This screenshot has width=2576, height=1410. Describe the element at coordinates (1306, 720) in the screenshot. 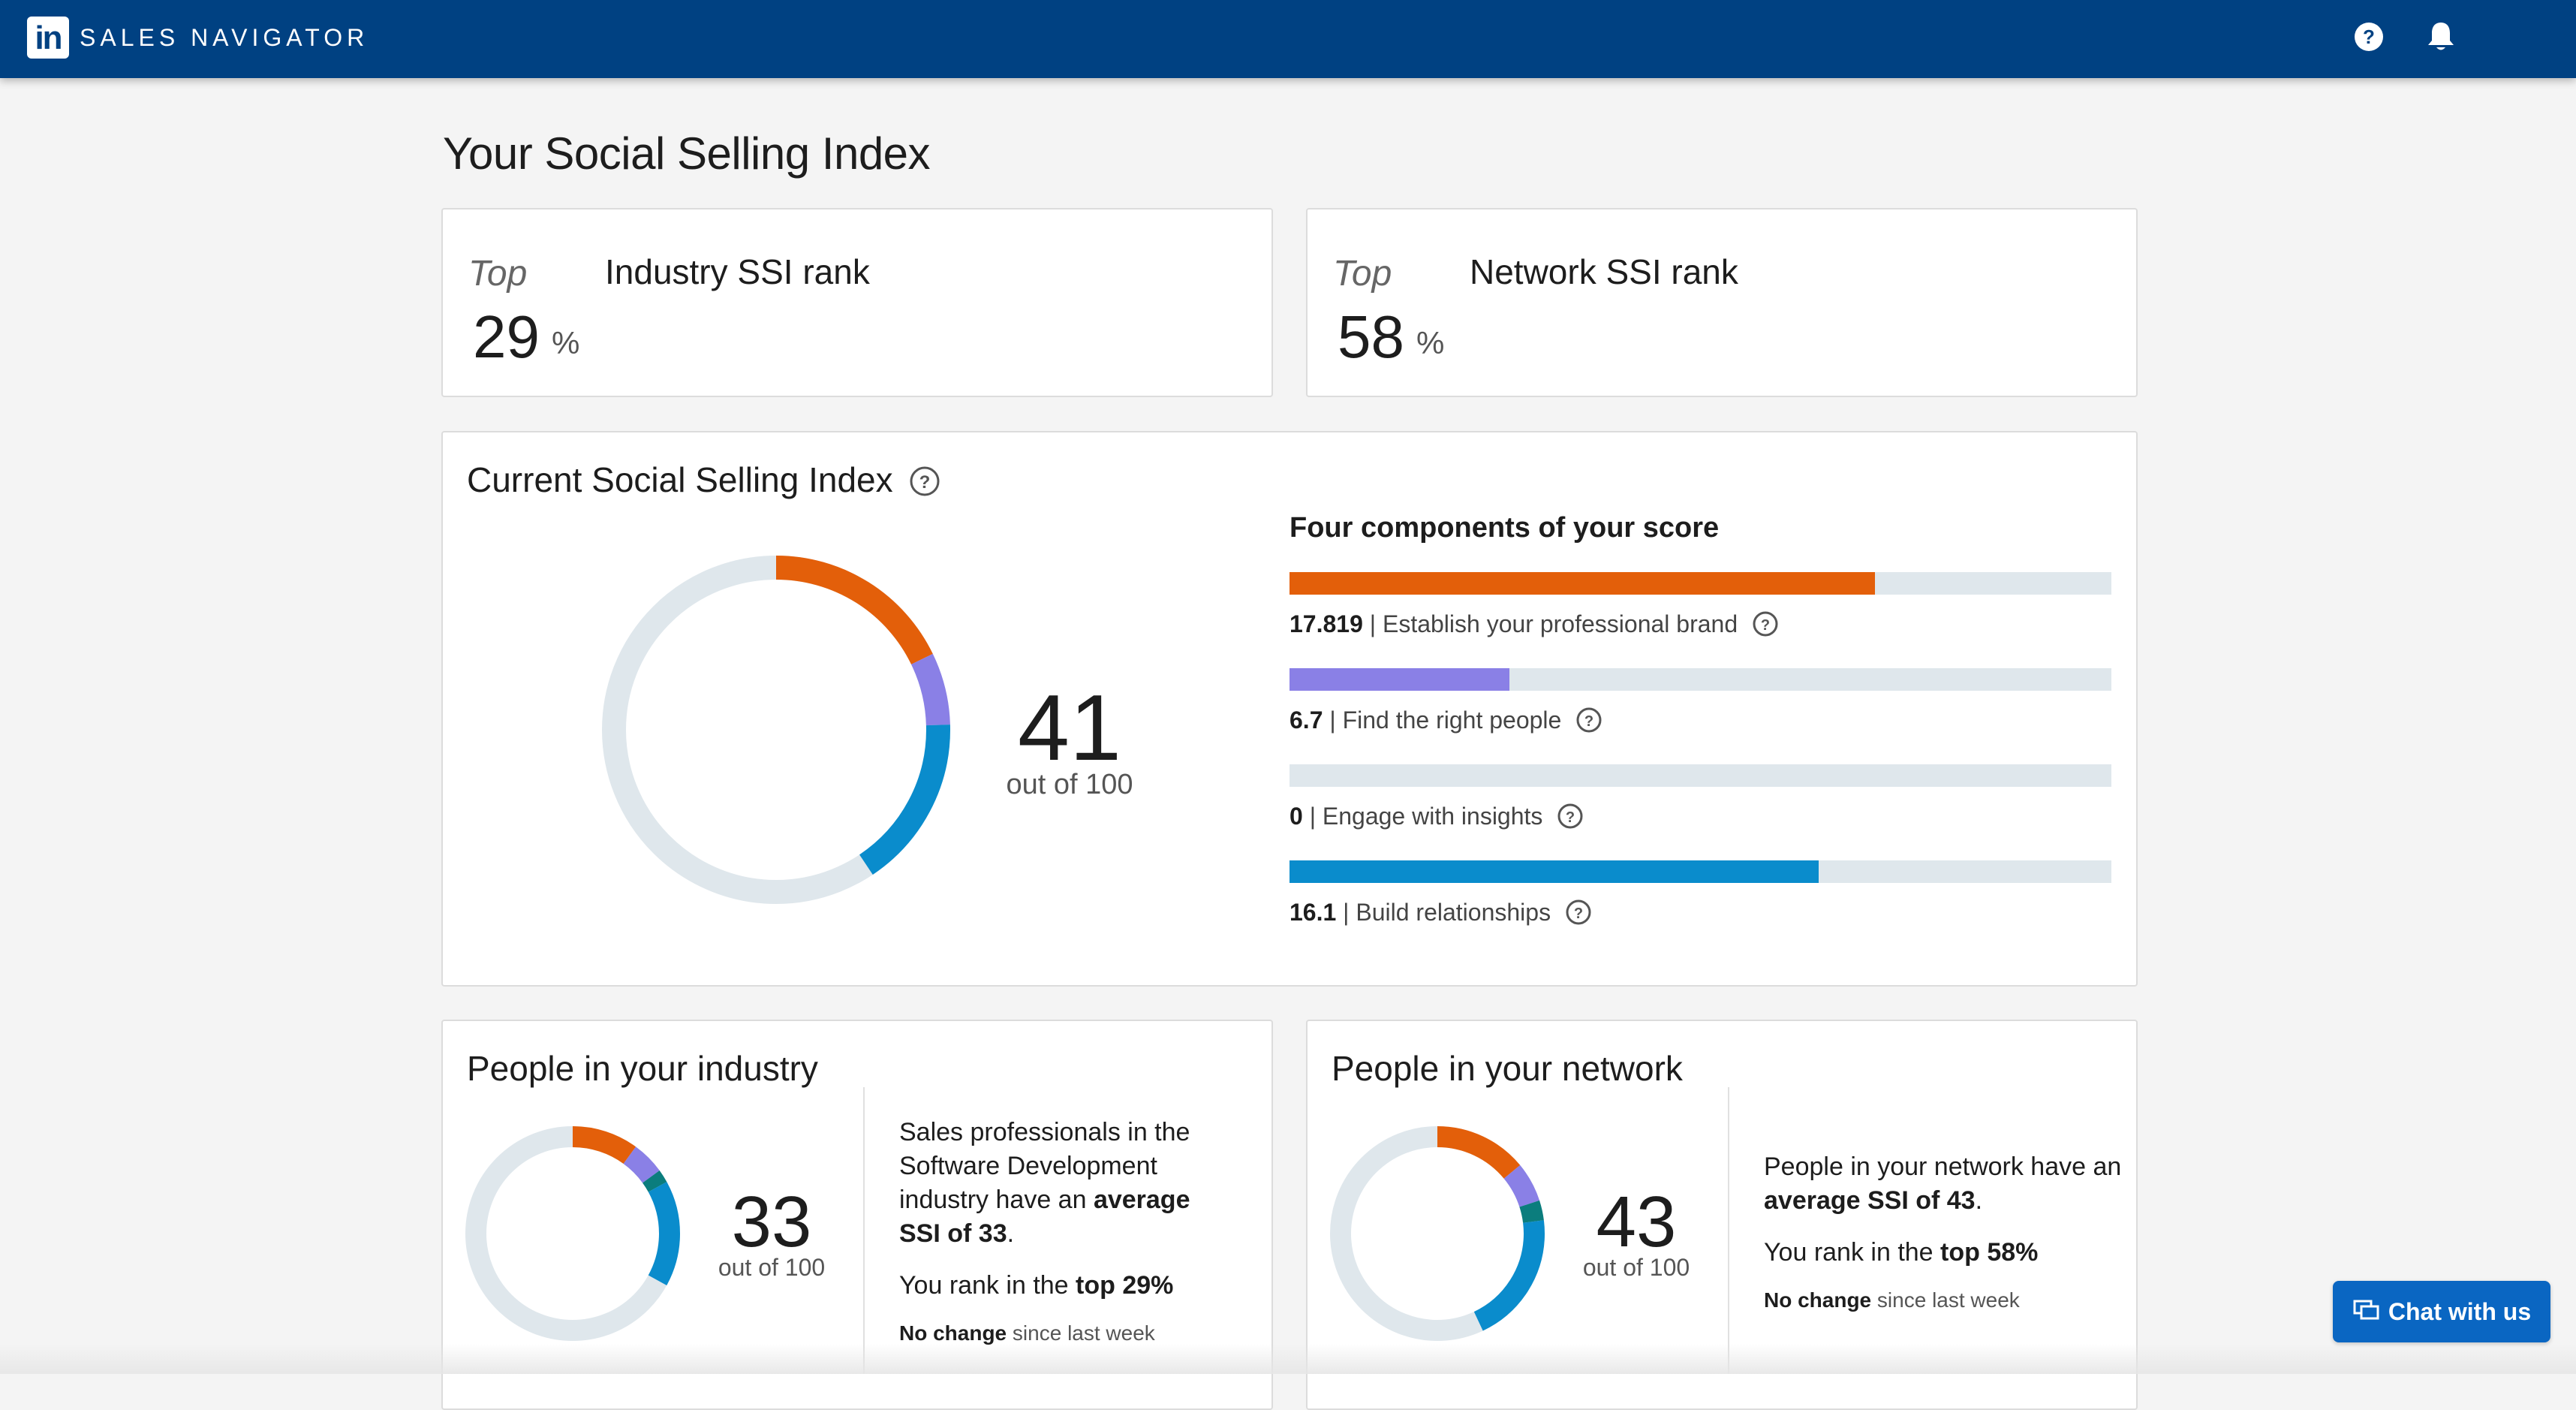

I see `component-value-people: 6.7` at that location.